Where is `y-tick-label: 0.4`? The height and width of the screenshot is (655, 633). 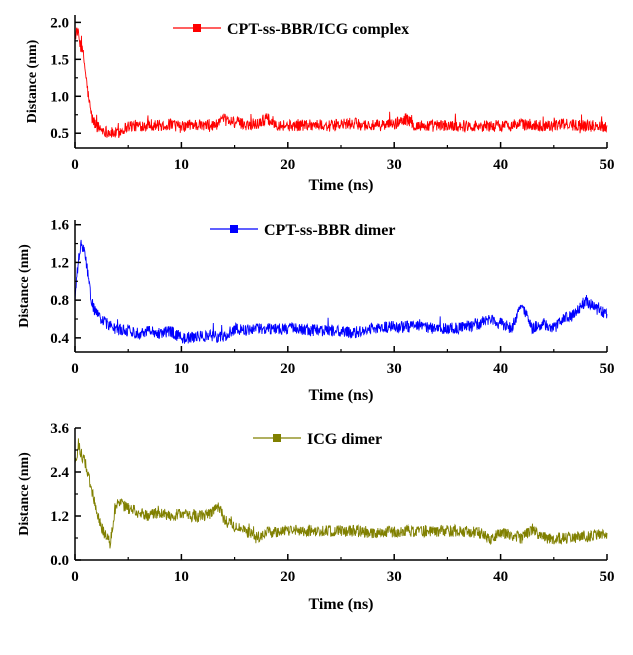
y-tick-label: 0.4 is located at coordinates (59, 339).